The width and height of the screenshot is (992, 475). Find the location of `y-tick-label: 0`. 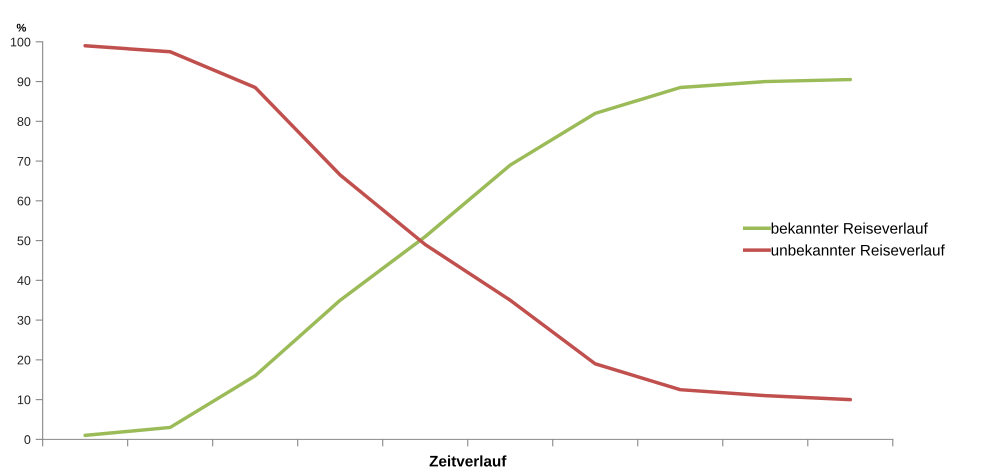

y-tick-label: 0 is located at coordinates (27, 439).